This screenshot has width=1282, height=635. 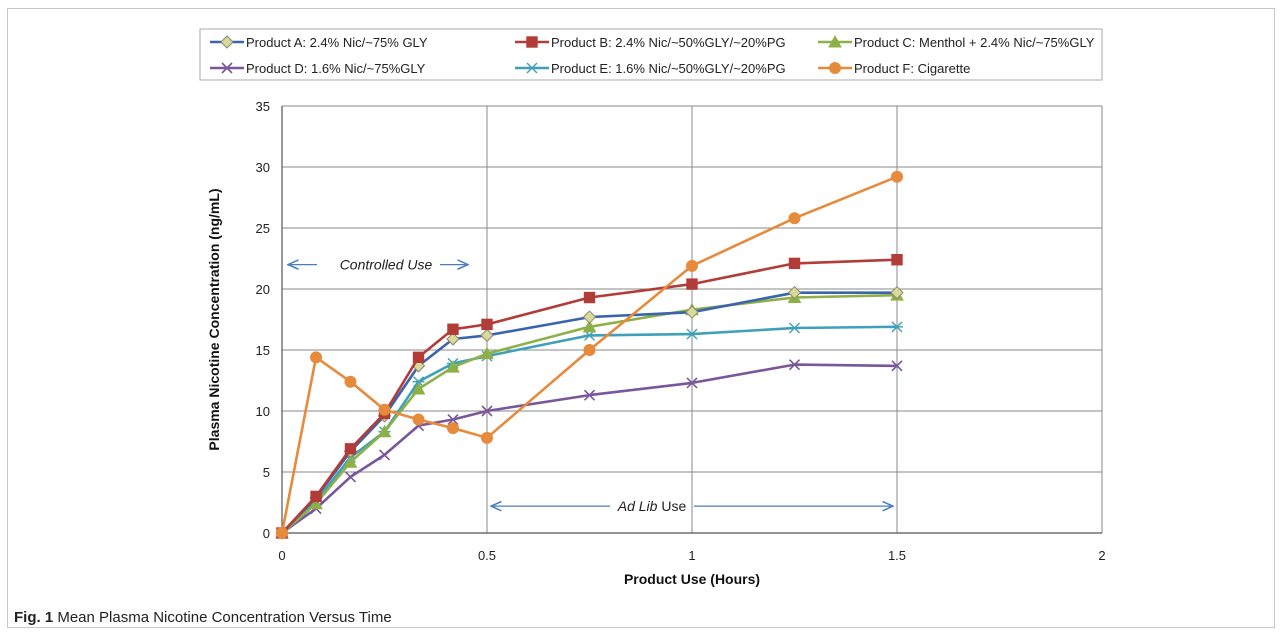 I want to click on annotation-label-adlib-use: Ad Lib Use, so click(x=652, y=506).